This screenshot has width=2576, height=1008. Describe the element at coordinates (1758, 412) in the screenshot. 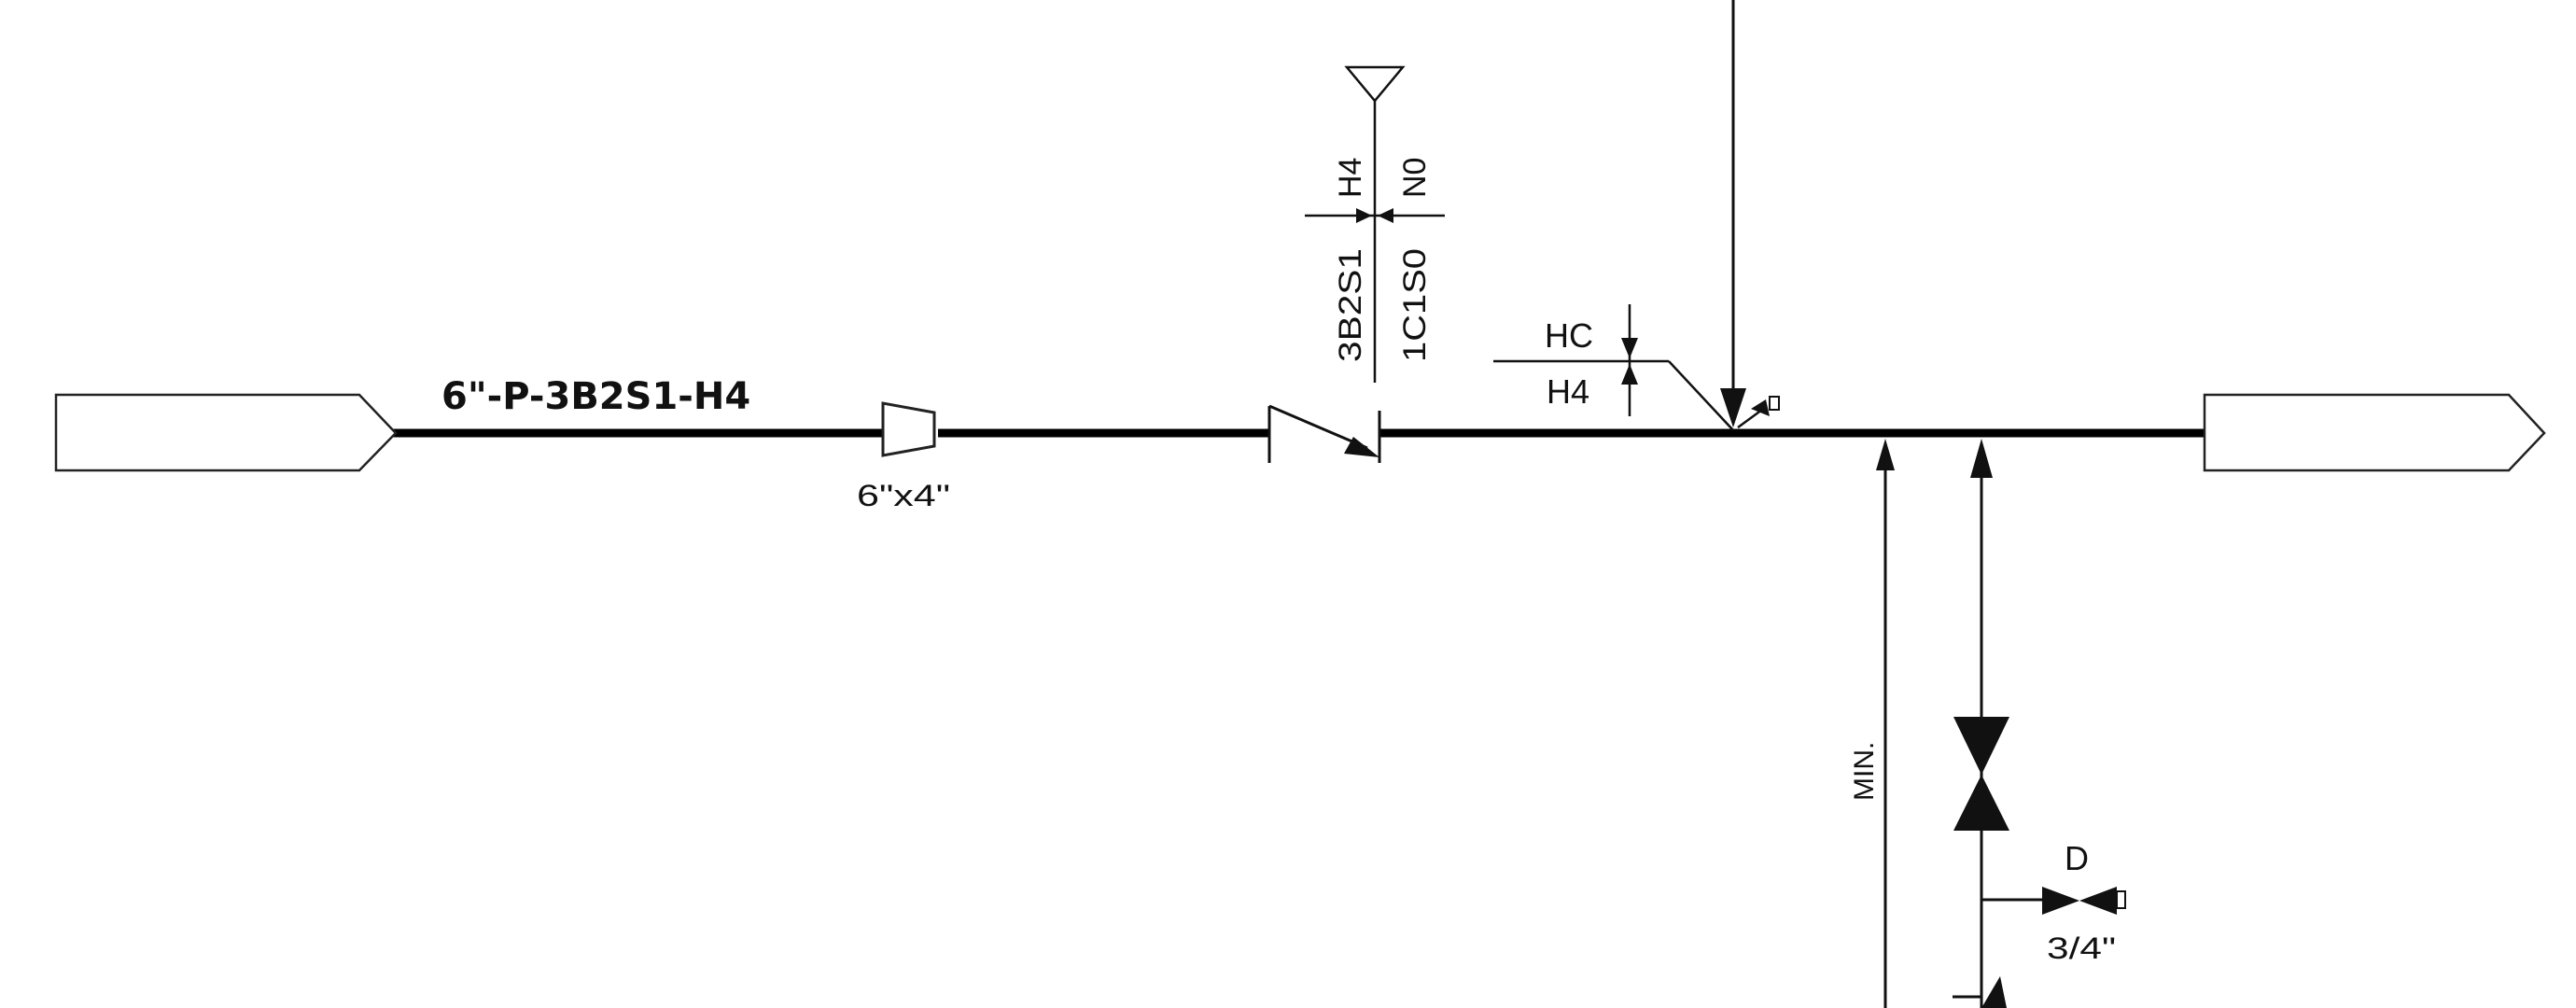

I see `vent-valve-icon` at that location.